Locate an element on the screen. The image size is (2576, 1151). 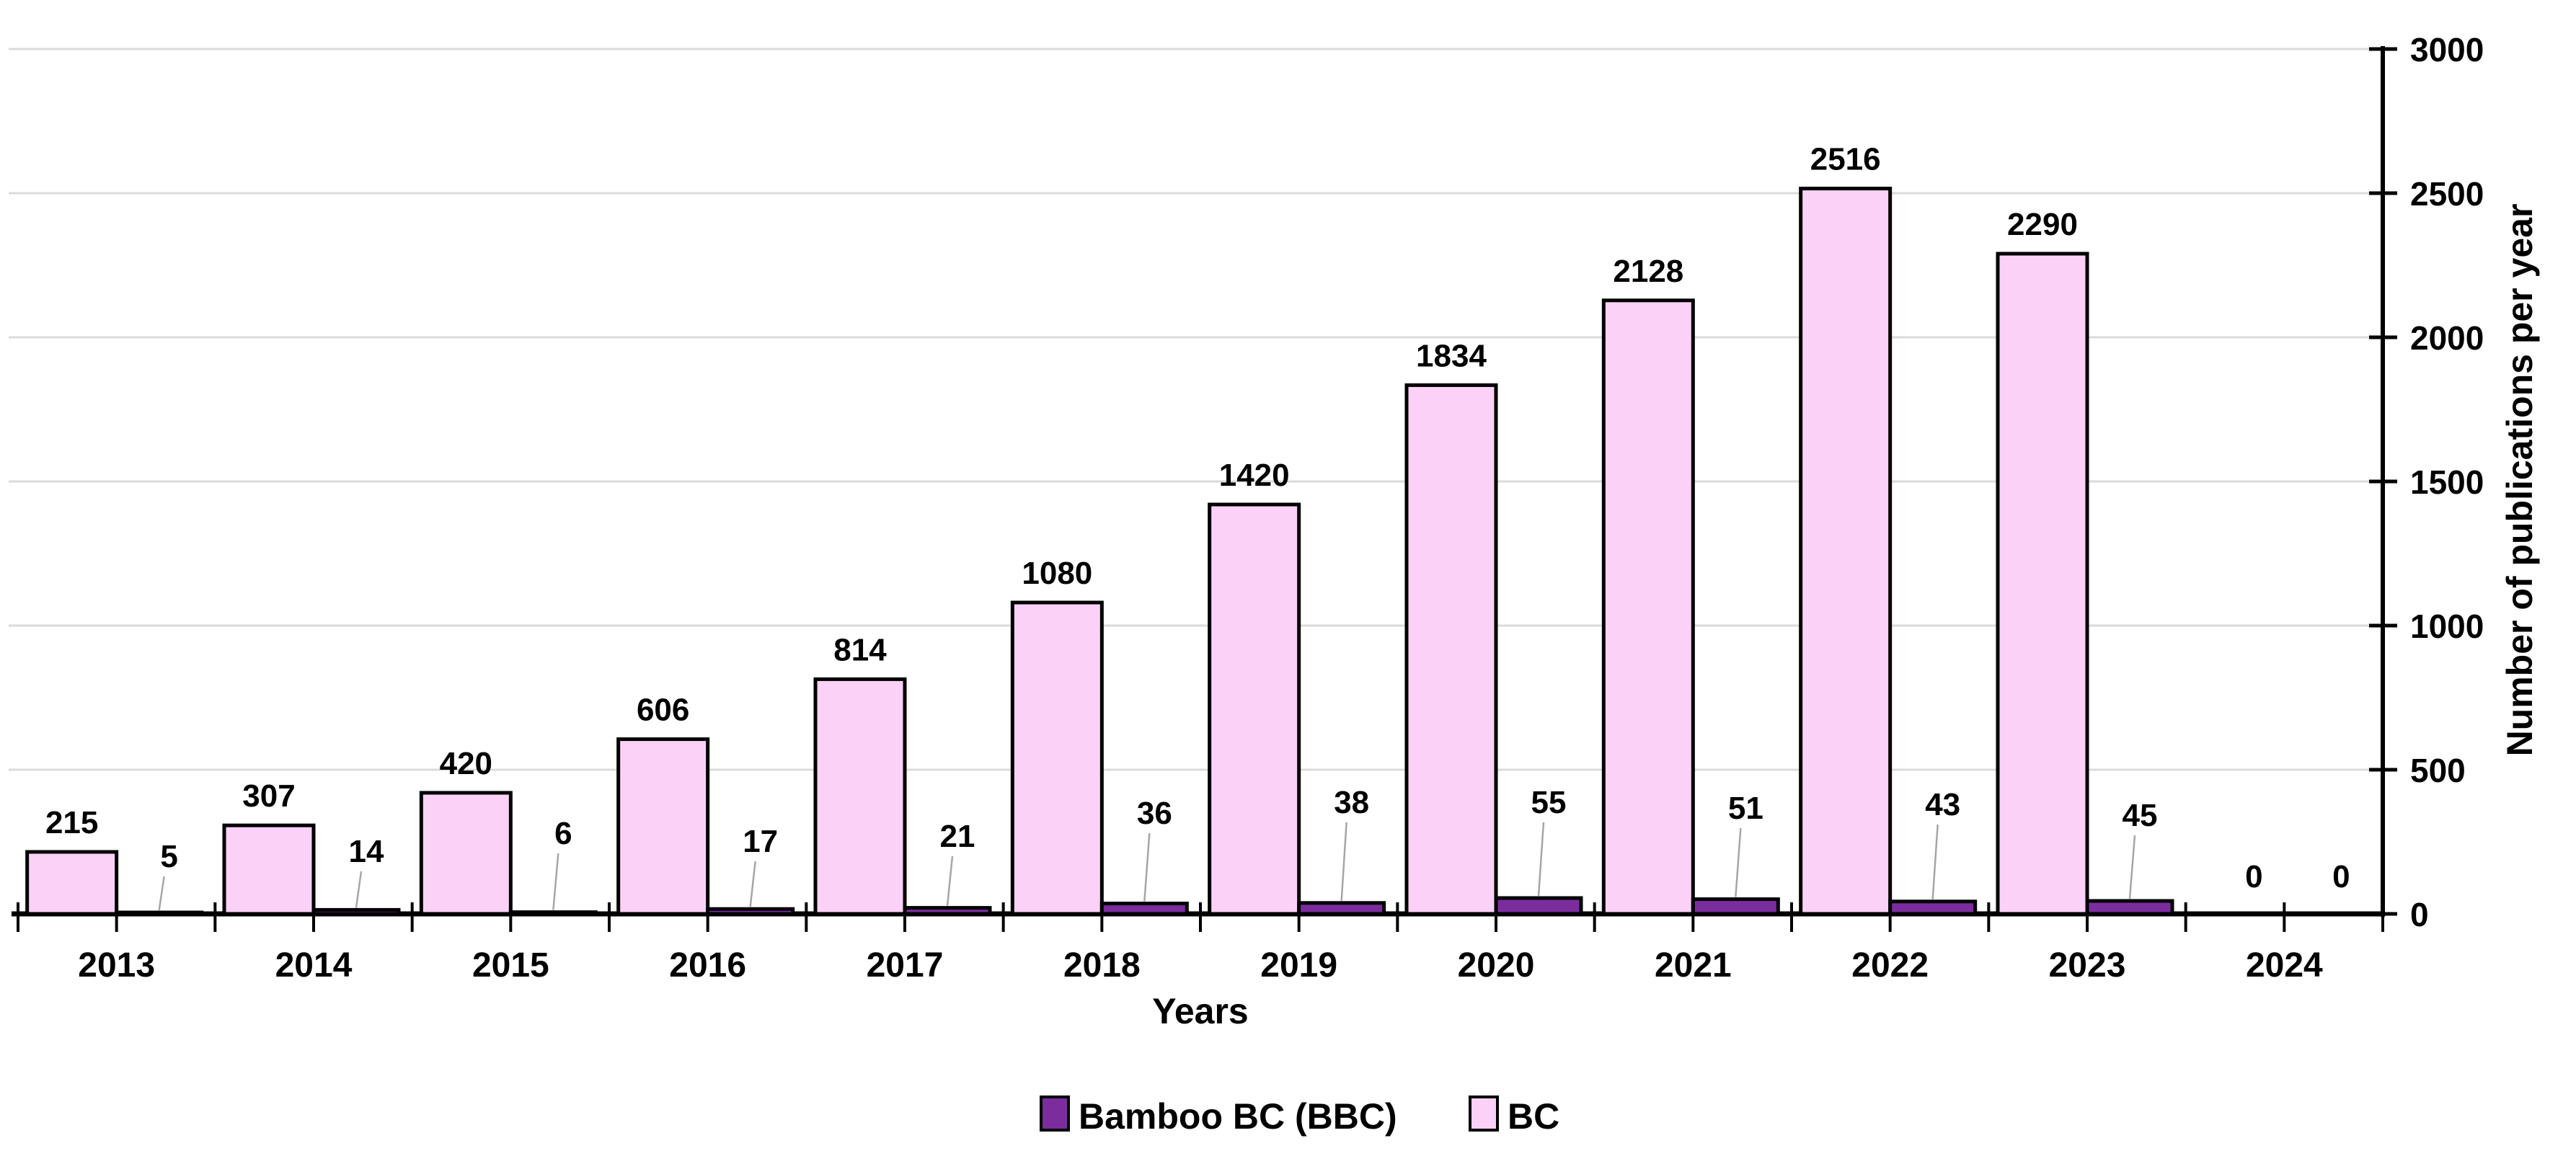
bar-bbc-2023 is located at coordinates (2129, 907).